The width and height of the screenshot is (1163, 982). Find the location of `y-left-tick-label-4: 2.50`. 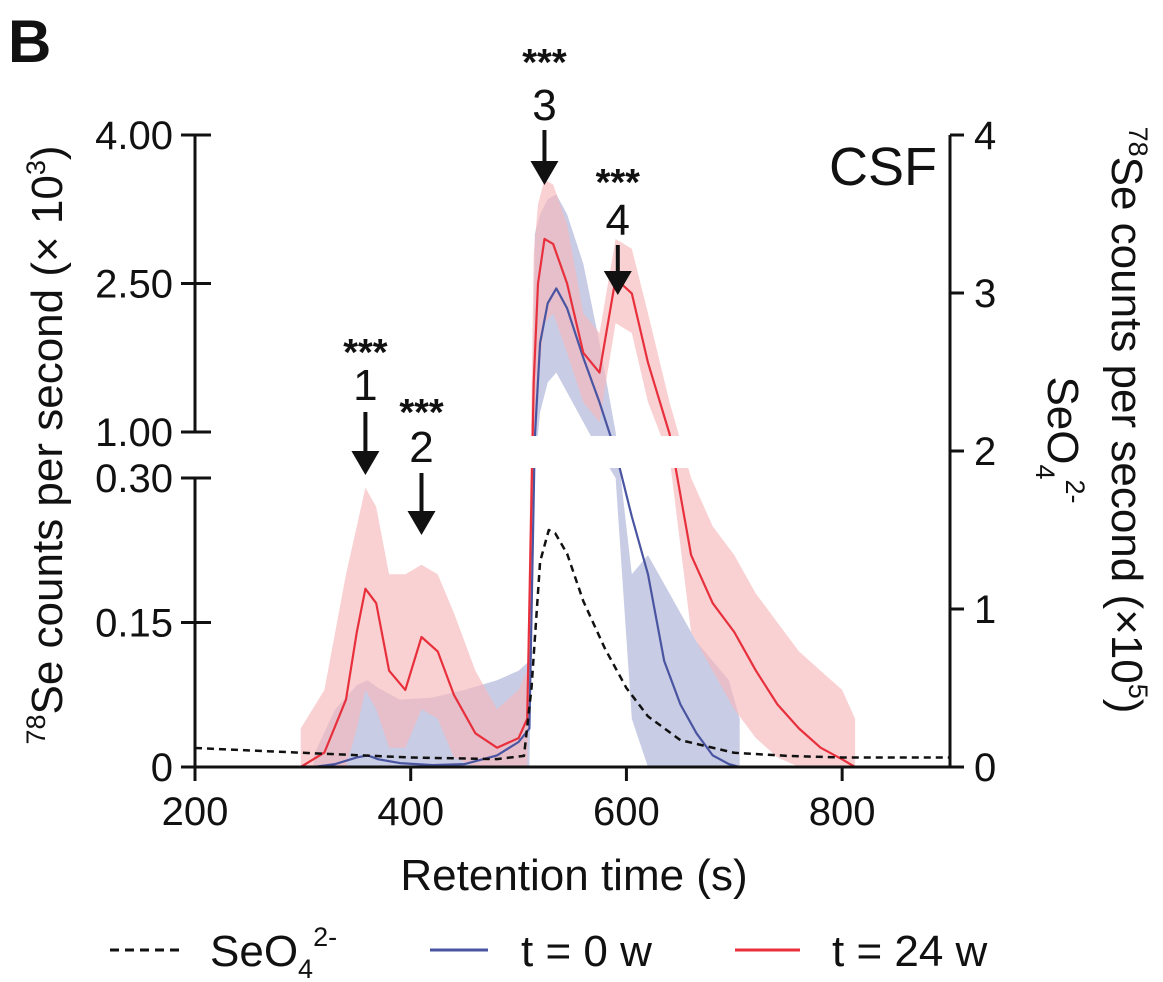

y-left-tick-label-4: 2.50 is located at coordinates (134, 285).